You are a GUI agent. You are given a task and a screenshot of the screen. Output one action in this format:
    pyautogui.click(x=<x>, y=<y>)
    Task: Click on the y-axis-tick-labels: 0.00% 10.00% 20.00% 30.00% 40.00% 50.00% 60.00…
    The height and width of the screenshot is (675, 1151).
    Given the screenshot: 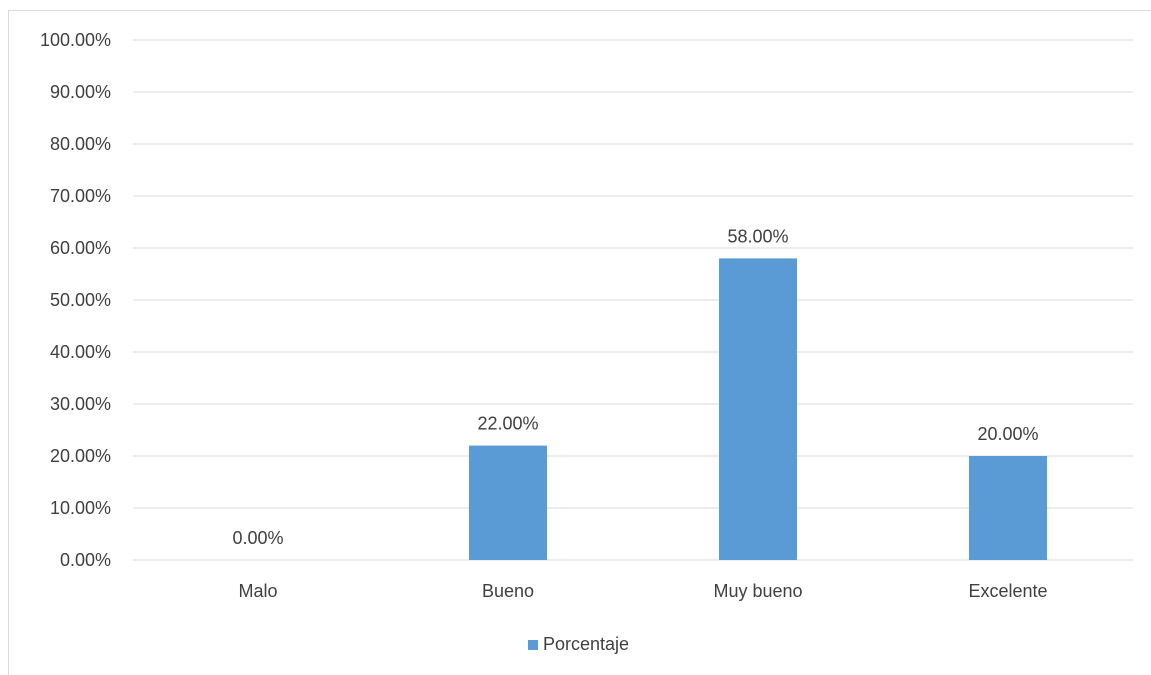 What is the action you would take?
    pyautogui.click(x=75, y=300)
    